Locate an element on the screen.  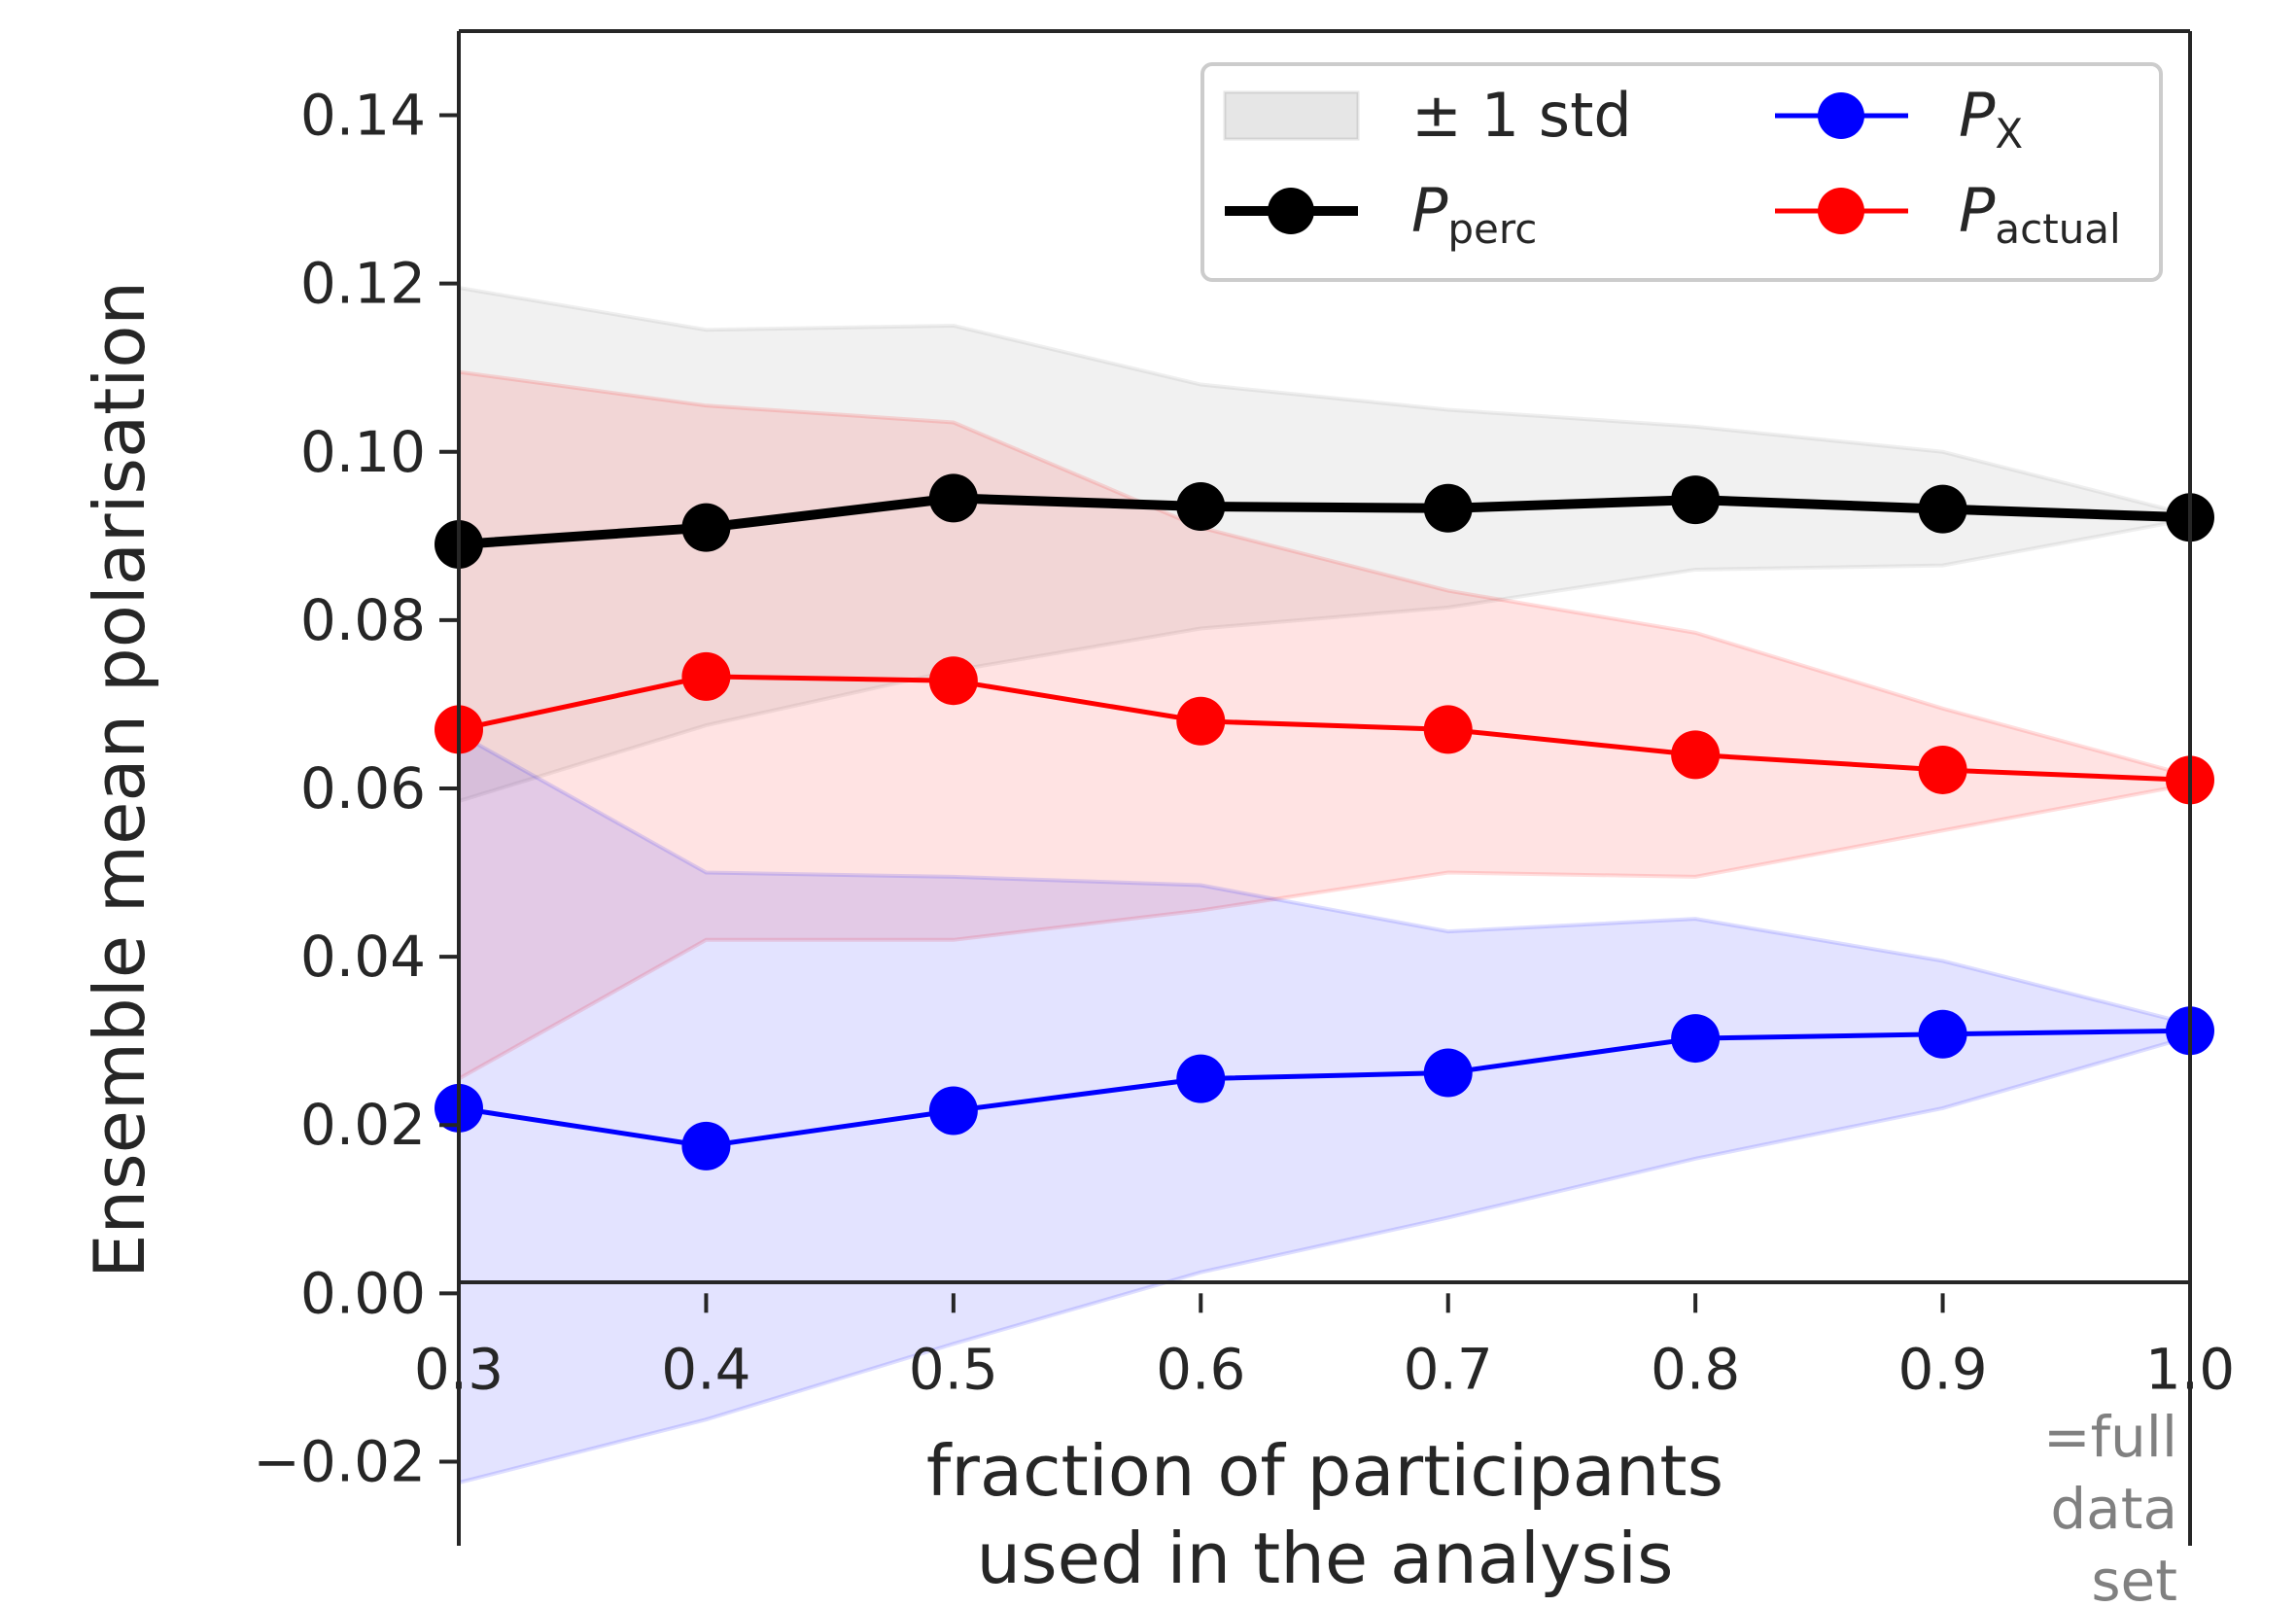
y-tick-label: 0.14 is located at coordinates (363, 116).